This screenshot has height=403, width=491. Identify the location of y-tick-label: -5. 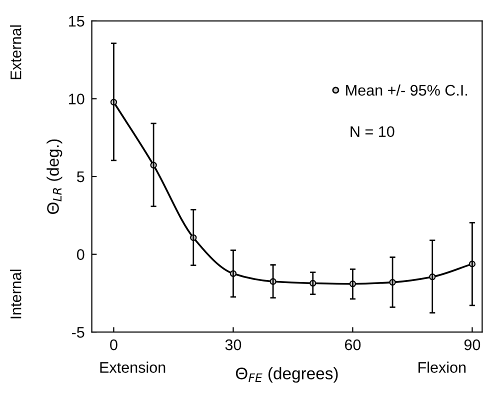
(78, 332).